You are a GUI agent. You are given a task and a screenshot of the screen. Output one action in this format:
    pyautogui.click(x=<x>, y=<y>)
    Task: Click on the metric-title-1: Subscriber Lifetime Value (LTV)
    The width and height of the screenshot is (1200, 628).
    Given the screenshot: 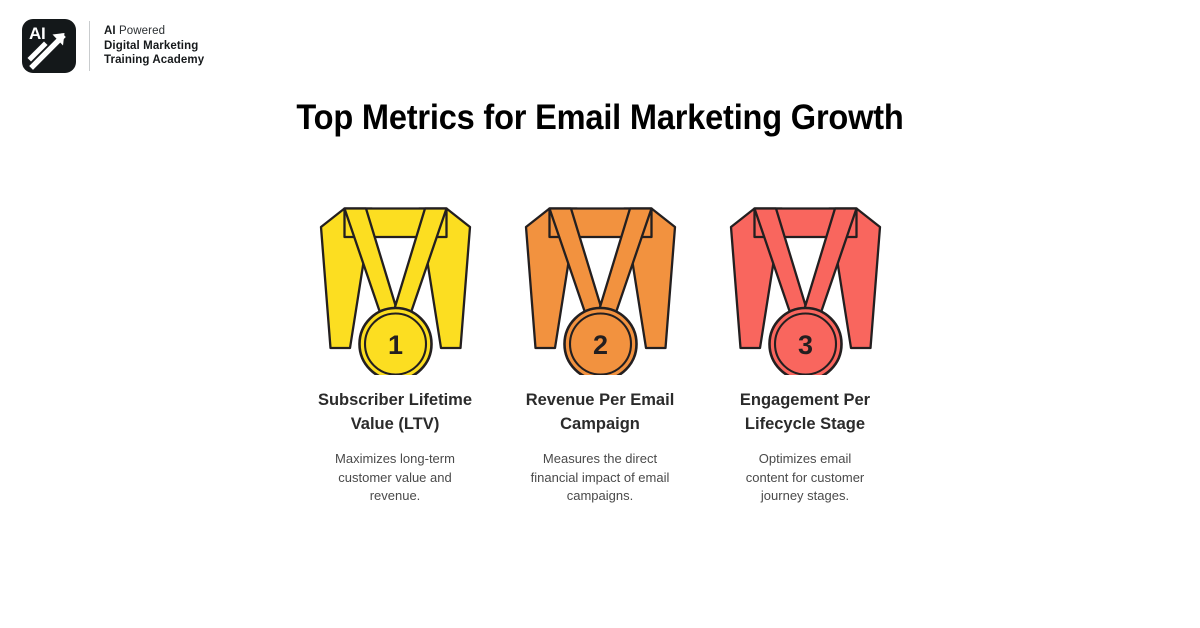 What is the action you would take?
    pyautogui.click(x=395, y=412)
    